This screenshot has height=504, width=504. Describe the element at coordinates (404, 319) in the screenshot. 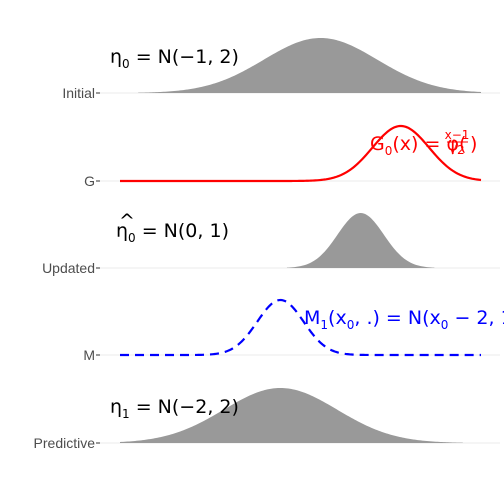

I see `annotation-m: M1(x0, .) = N(x0 − 2, 1)` at that location.